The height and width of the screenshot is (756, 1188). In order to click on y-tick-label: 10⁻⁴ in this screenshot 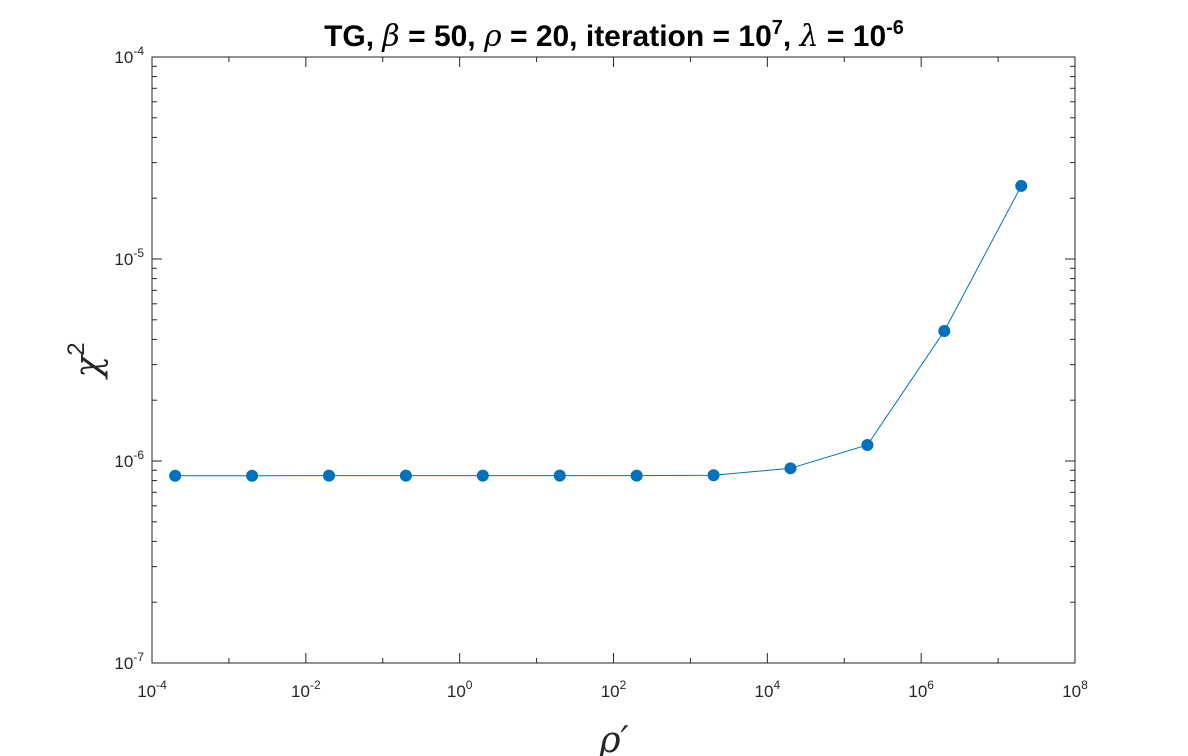, I will do `click(129, 55)`.